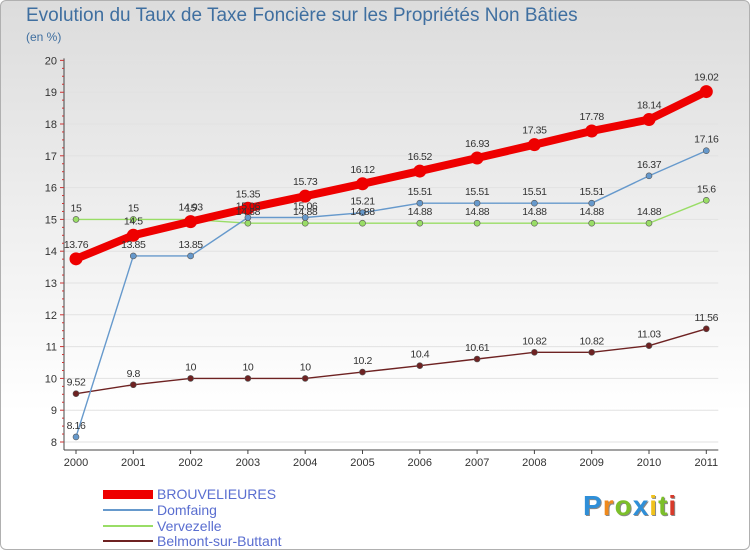  I want to click on y-tick-label: 15, so click(51, 220).